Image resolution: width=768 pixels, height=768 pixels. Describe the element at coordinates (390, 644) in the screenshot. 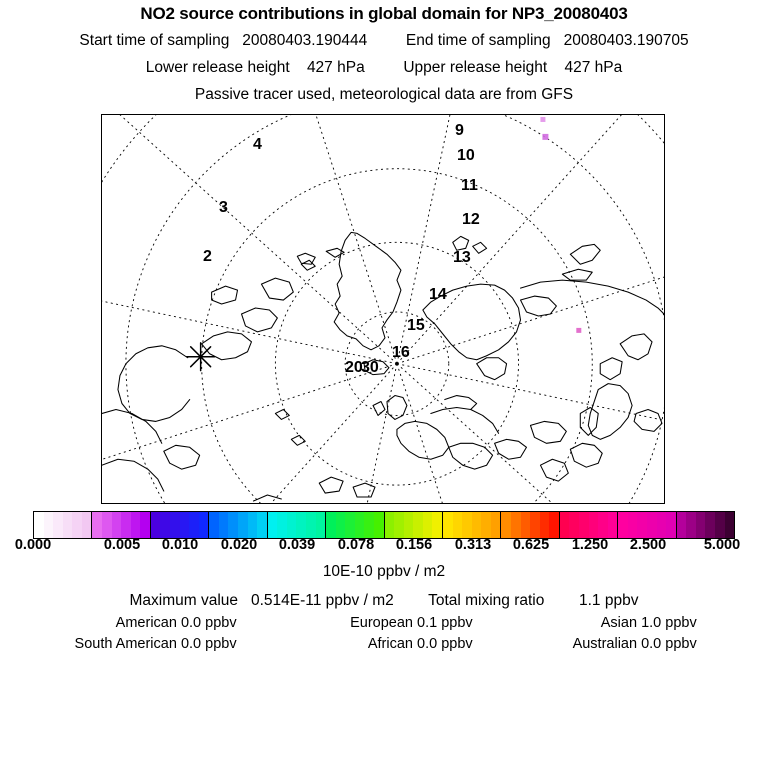

I see `region-name: African` at that location.